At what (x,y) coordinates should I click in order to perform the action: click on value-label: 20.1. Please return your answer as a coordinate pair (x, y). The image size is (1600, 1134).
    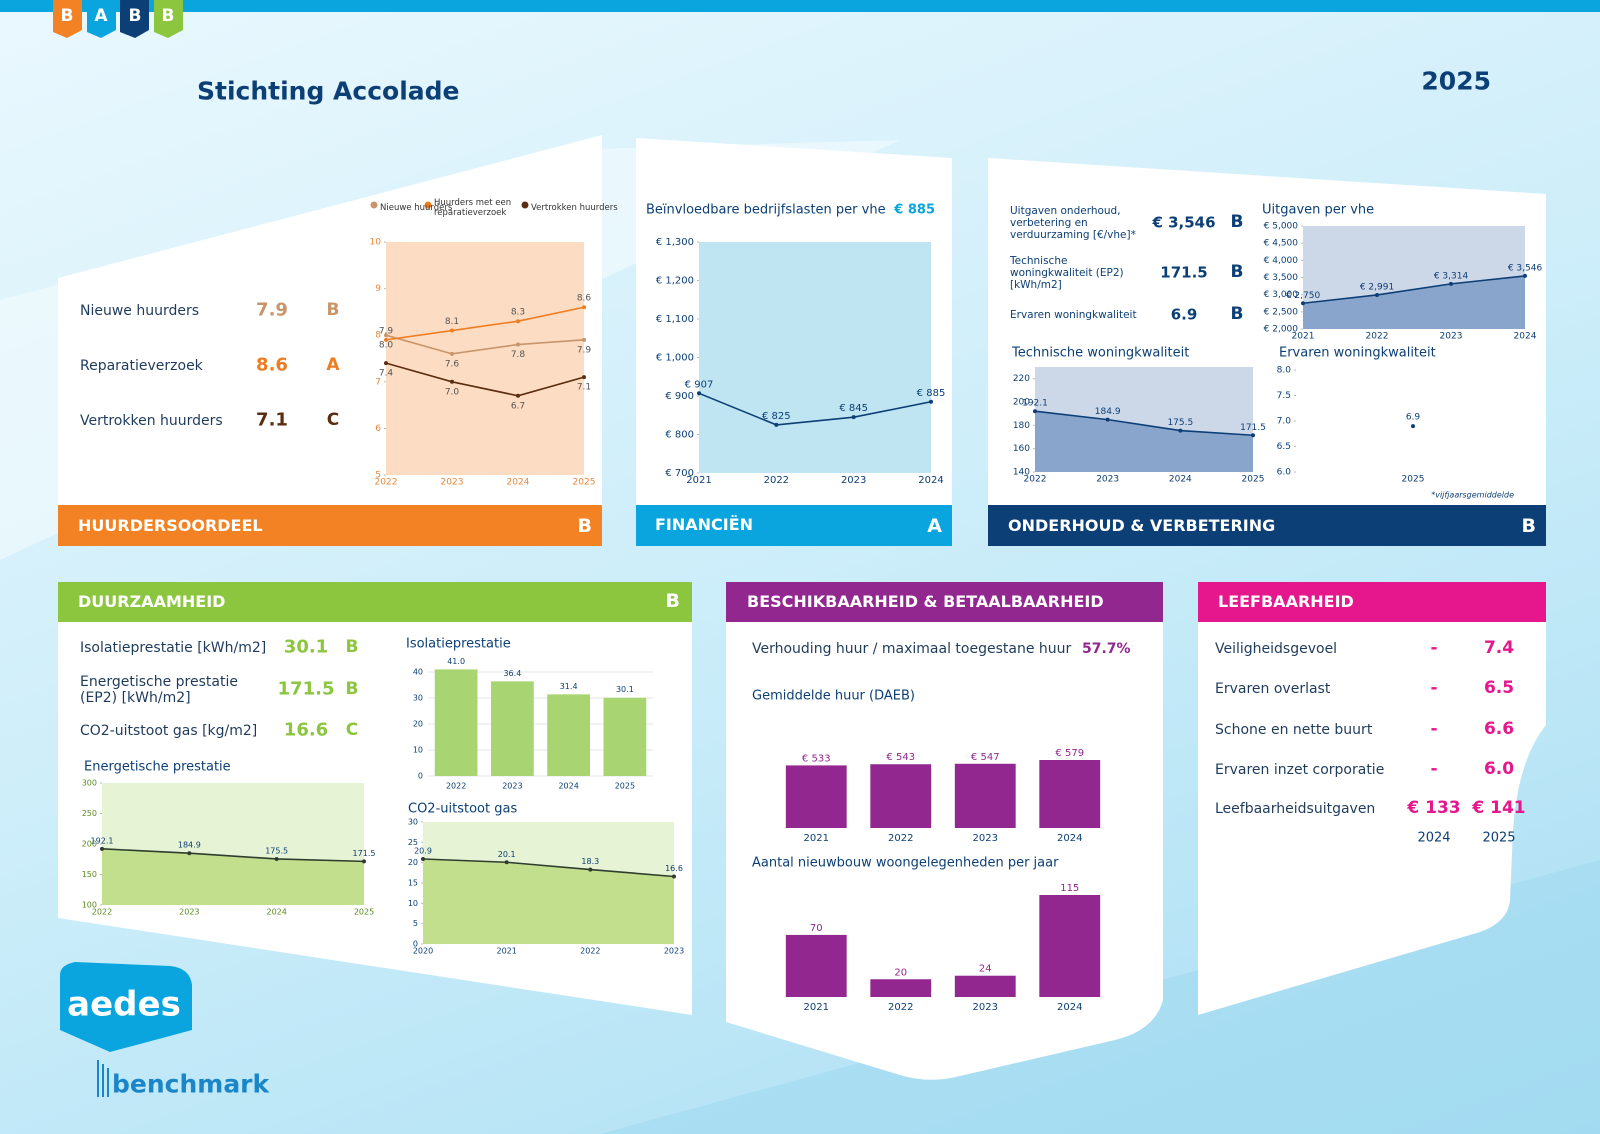
    Looking at the image, I should click on (507, 854).